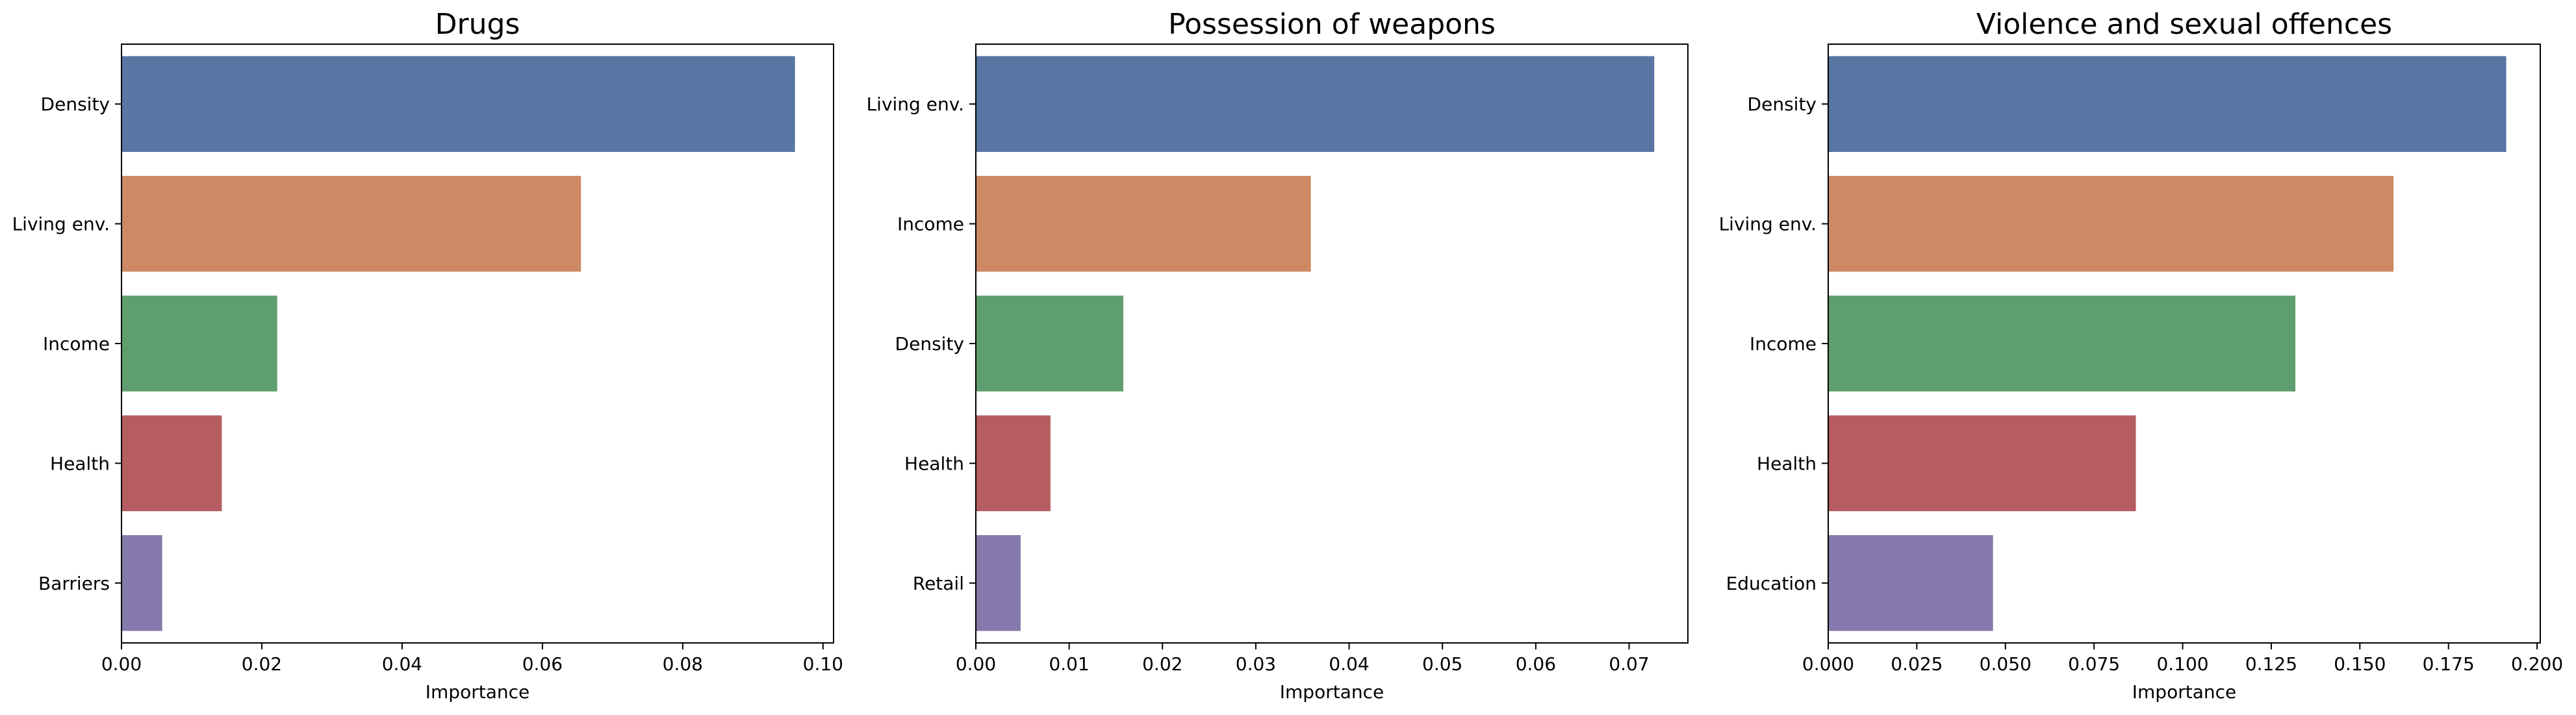 The height and width of the screenshot is (715, 2576). I want to click on x-tick-label: 0.150, so click(2360, 664).